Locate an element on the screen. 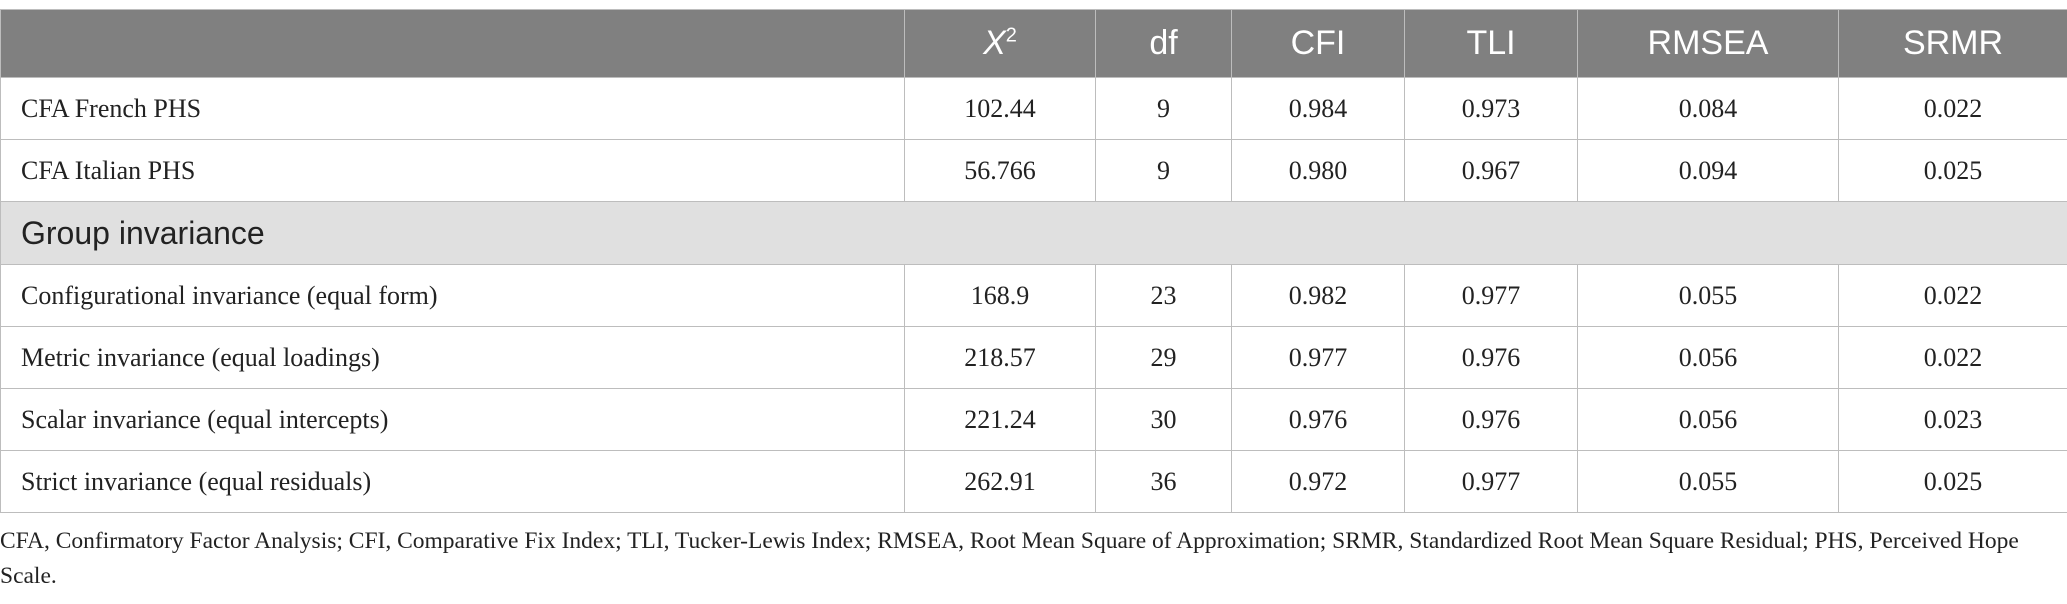 The width and height of the screenshot is (2067, 604). group-row: Group invariance is located at coordinates (1033, 233).